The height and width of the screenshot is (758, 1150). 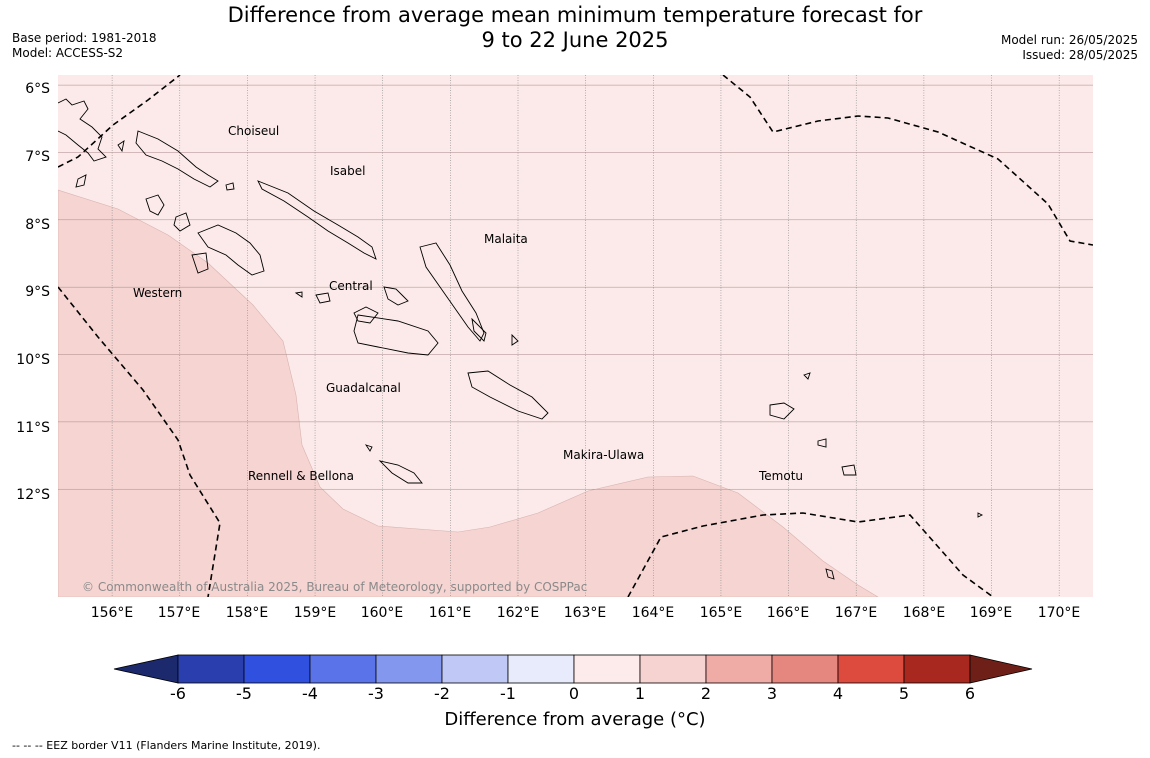 What do you see at coordinates (991, 613) in the screenshot?
I see `lon-label-169e: 169°E` at bounding box center [991, 613].